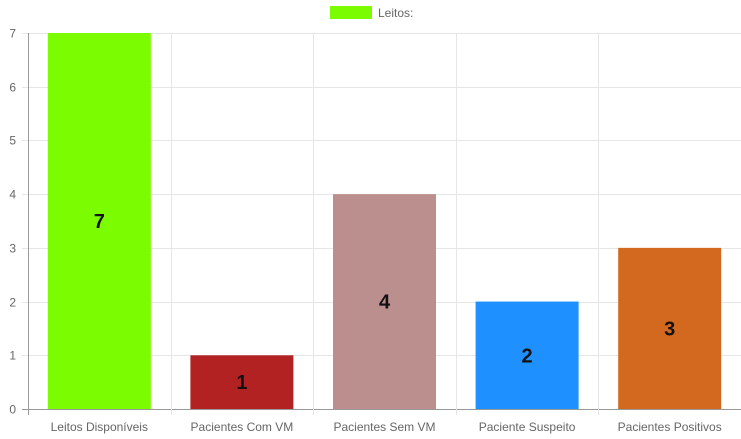  What do you see at coordinates (12, 410) in the screenshot?
I see `y-tick-label: 0` at bounding box center [12, 410].